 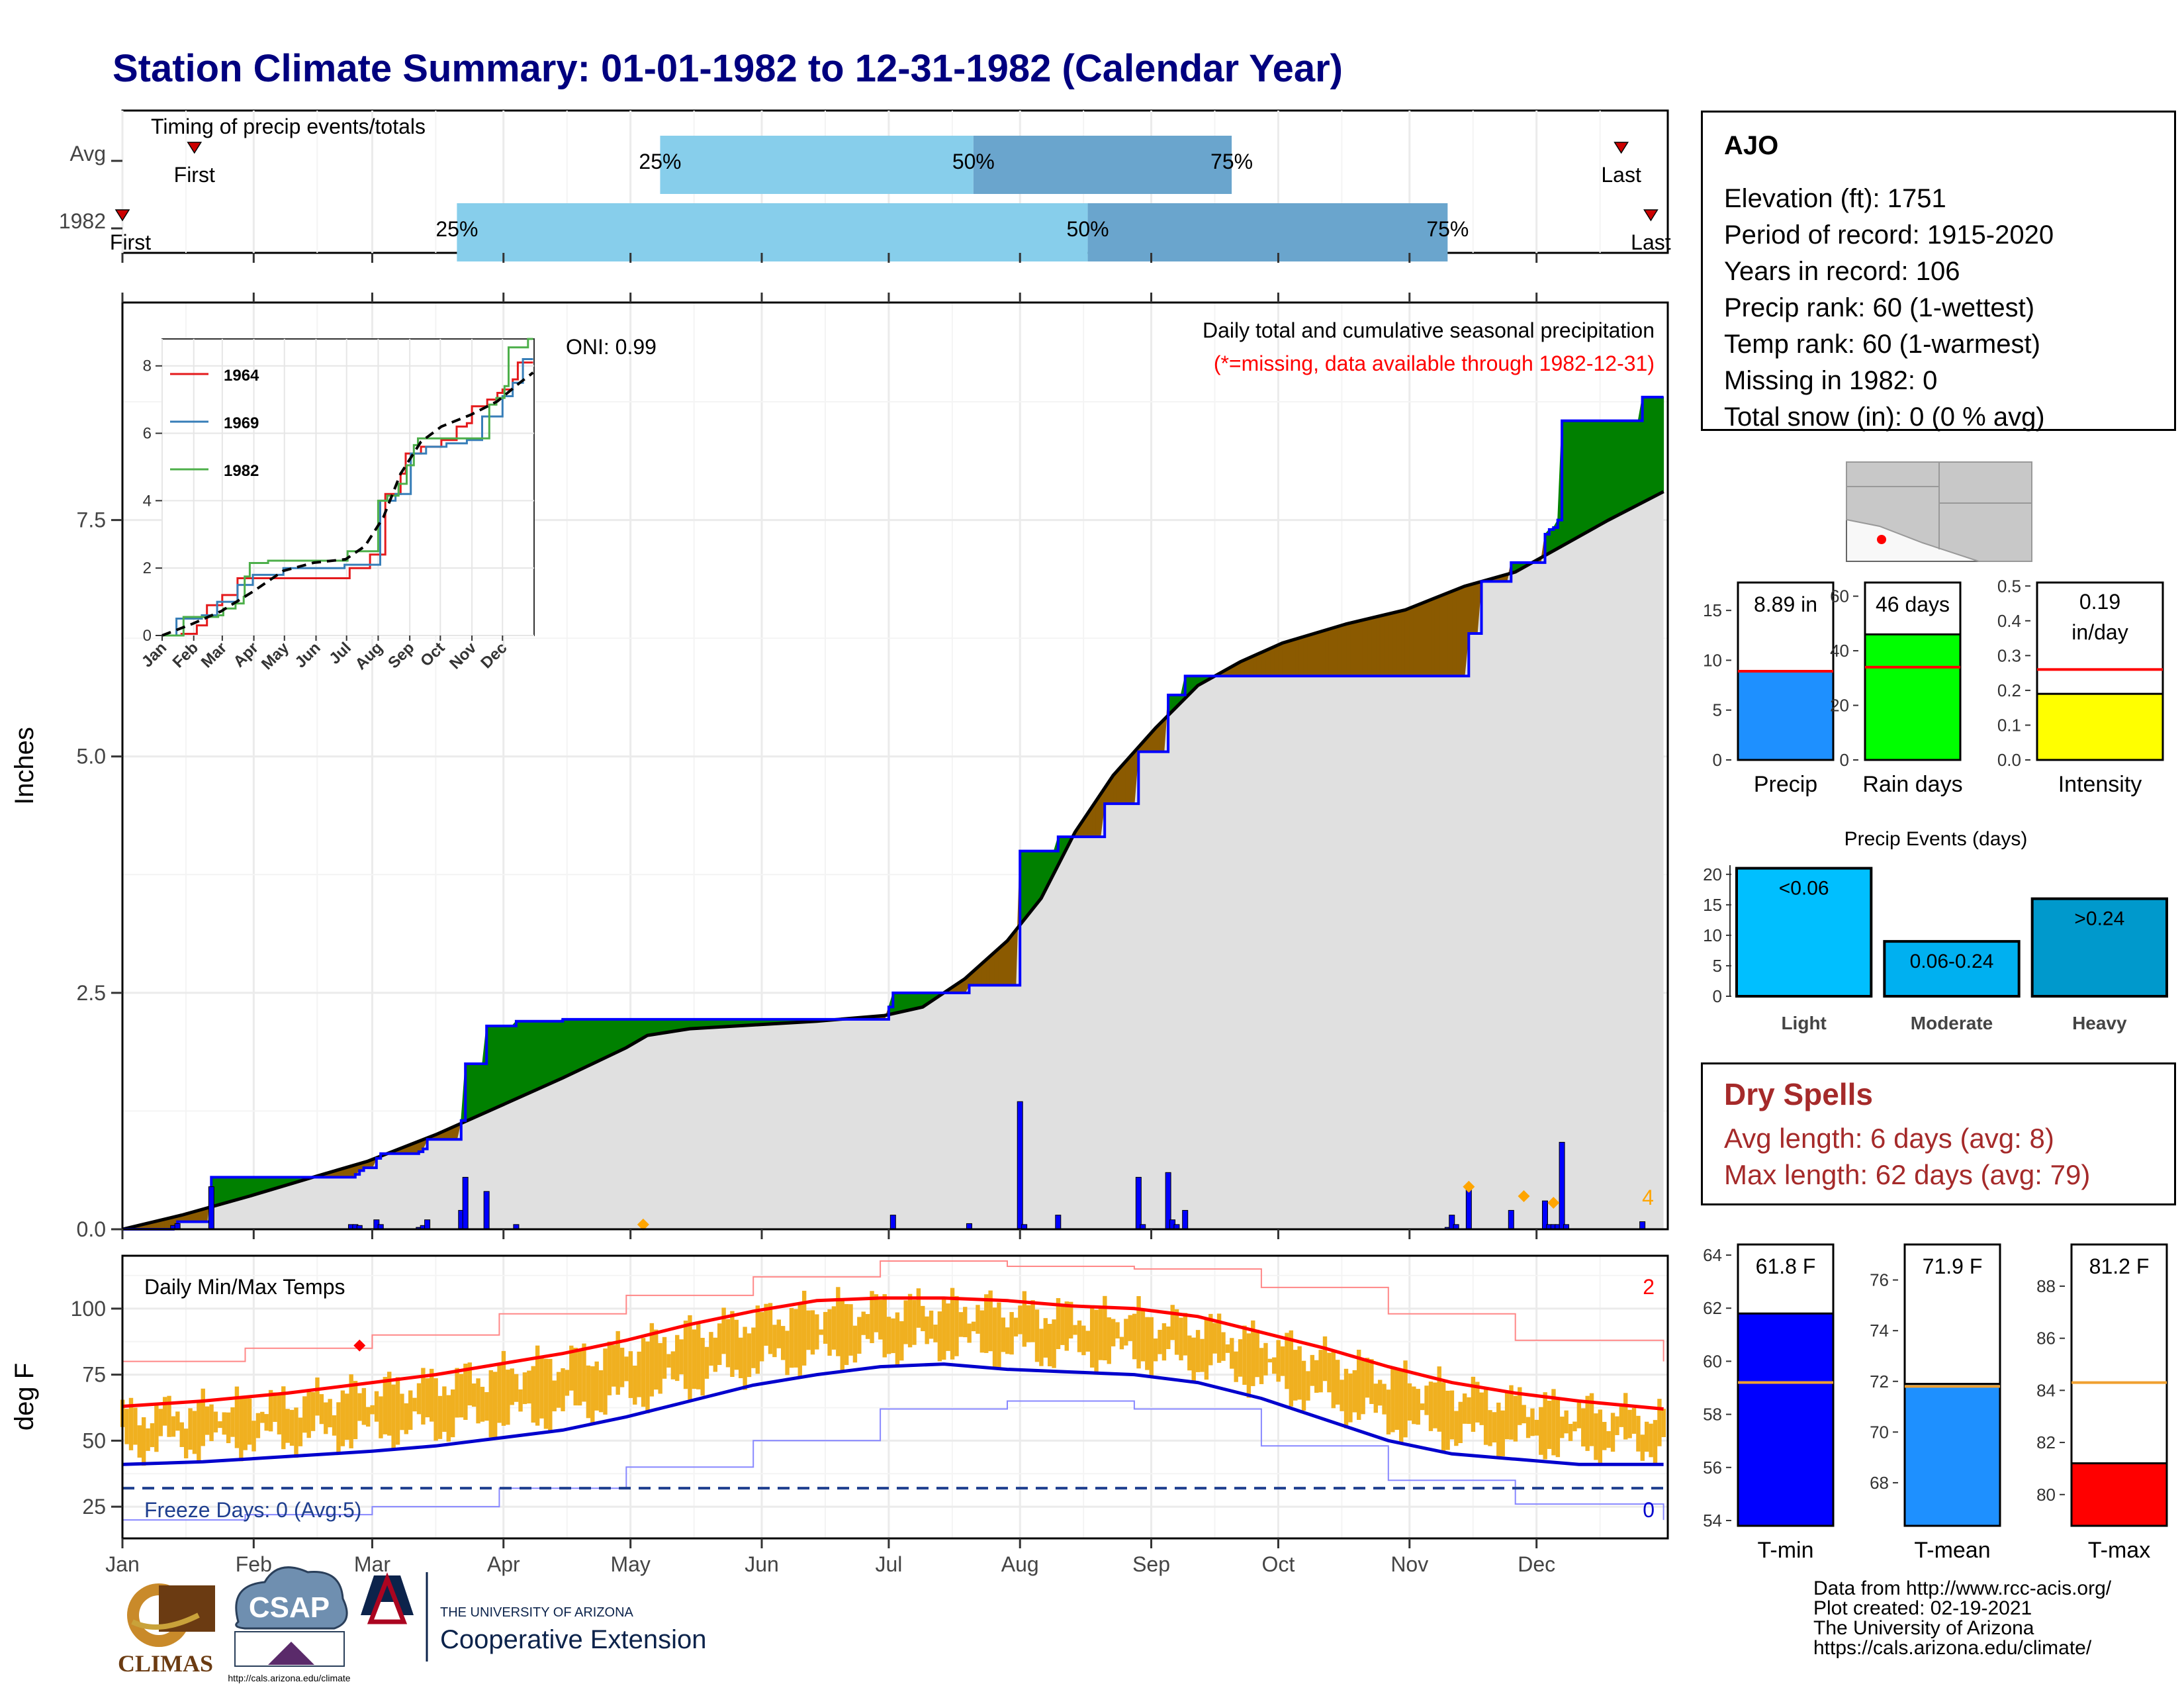 I want to click on station-name: AJO, so click(x=1752, y=145).